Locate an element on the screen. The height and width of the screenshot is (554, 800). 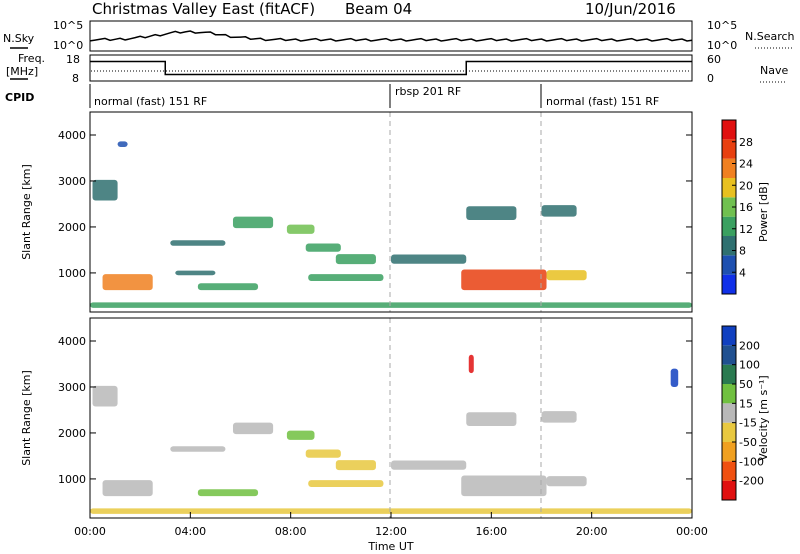
freq-label: Freq. is located at coordinates (31, 58).